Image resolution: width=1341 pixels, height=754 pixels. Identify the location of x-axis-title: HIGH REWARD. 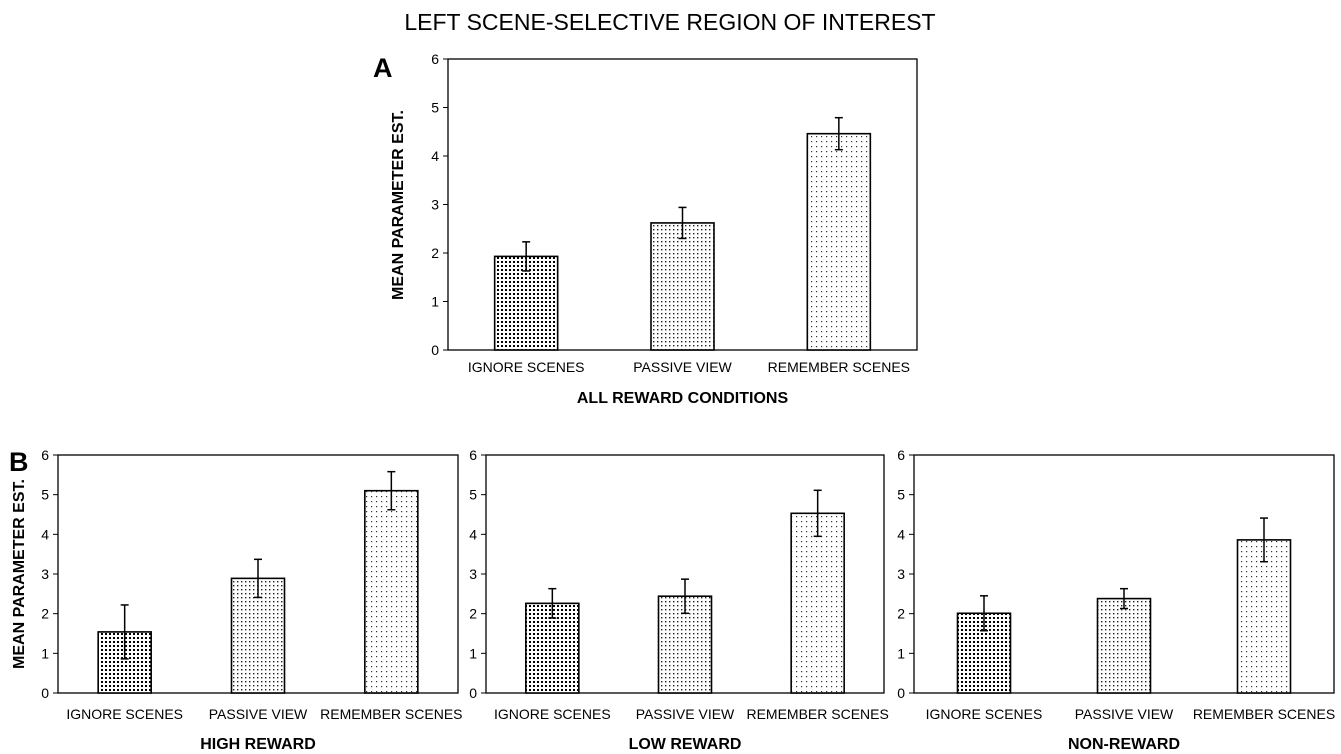
(258, 744).